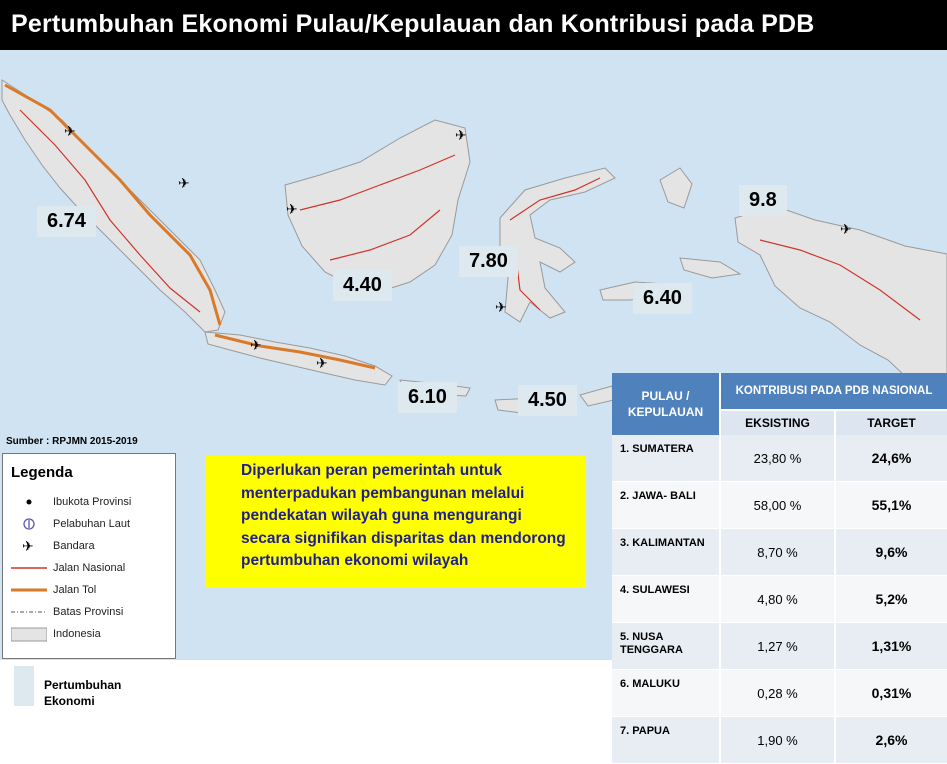  What do you see at coordinates (91, 503) in the screenshot?
I see `legend-item: Ibukota Provinsi` at bounding box center [91, 503].